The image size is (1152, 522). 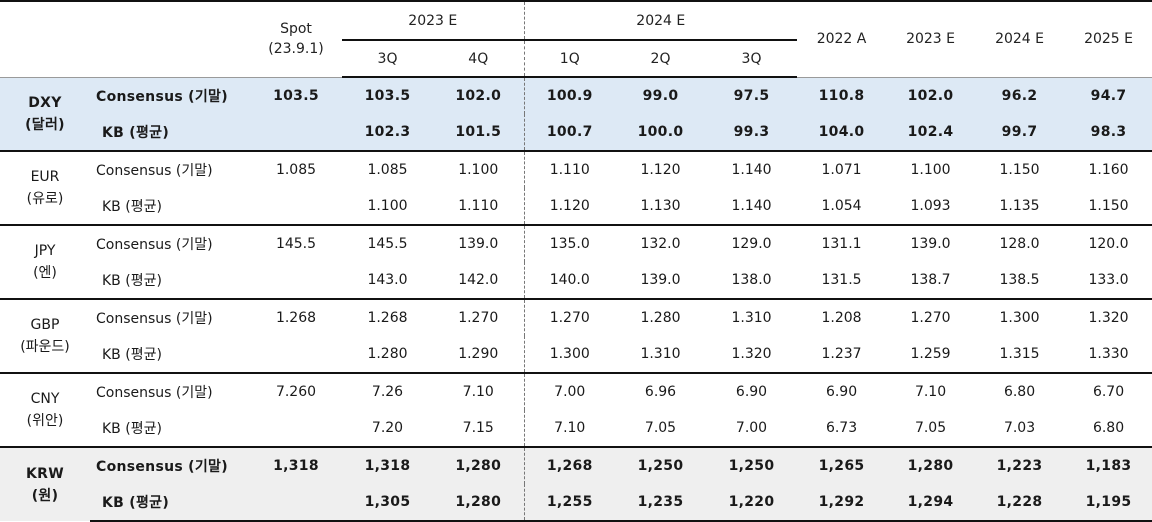 I want to click on value-cell: 6.80, so click(x=1108, y=428).